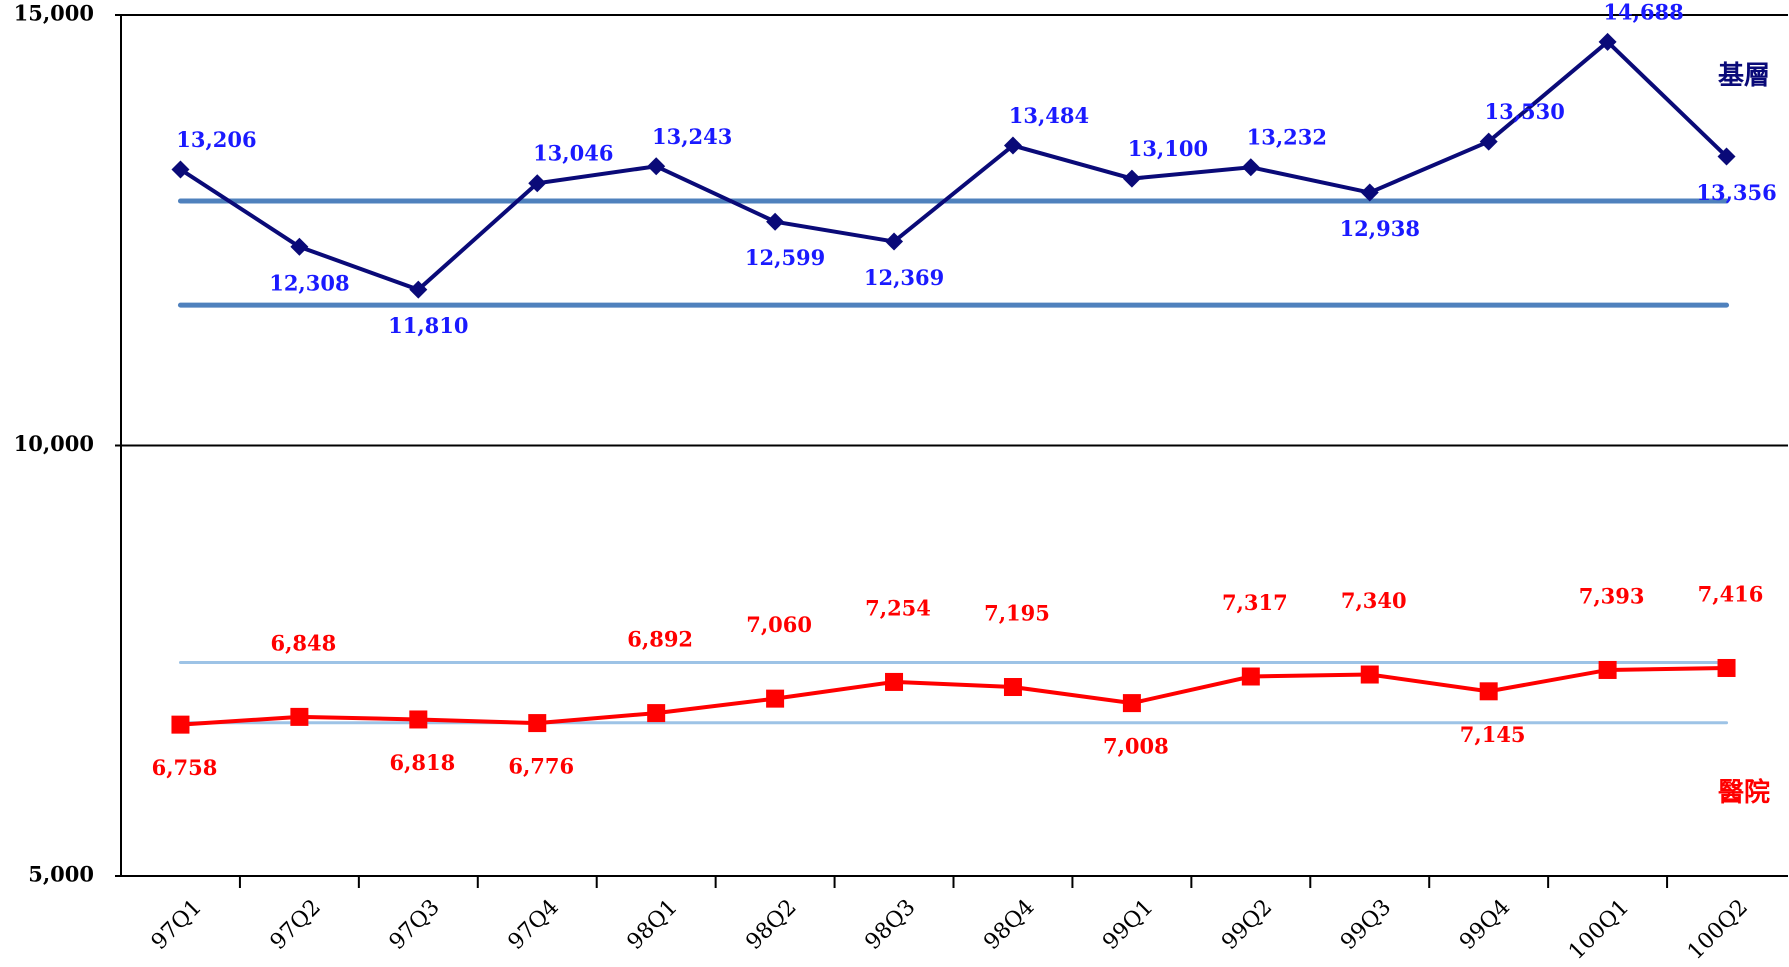  Describe the element at coordinates (898, 607) in the screenshot. I see `data-label: 7,254` at that location.